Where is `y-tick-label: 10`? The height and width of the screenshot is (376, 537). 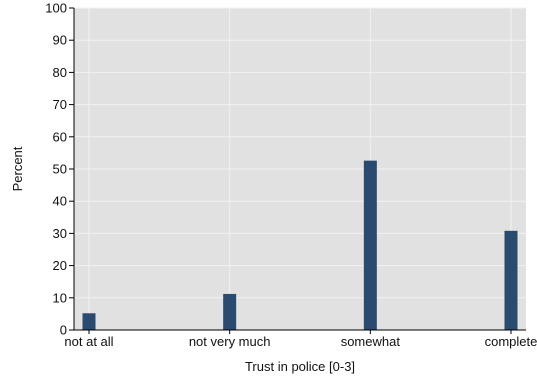
y-tick-label: 10 is located at coordinates (60, 297).